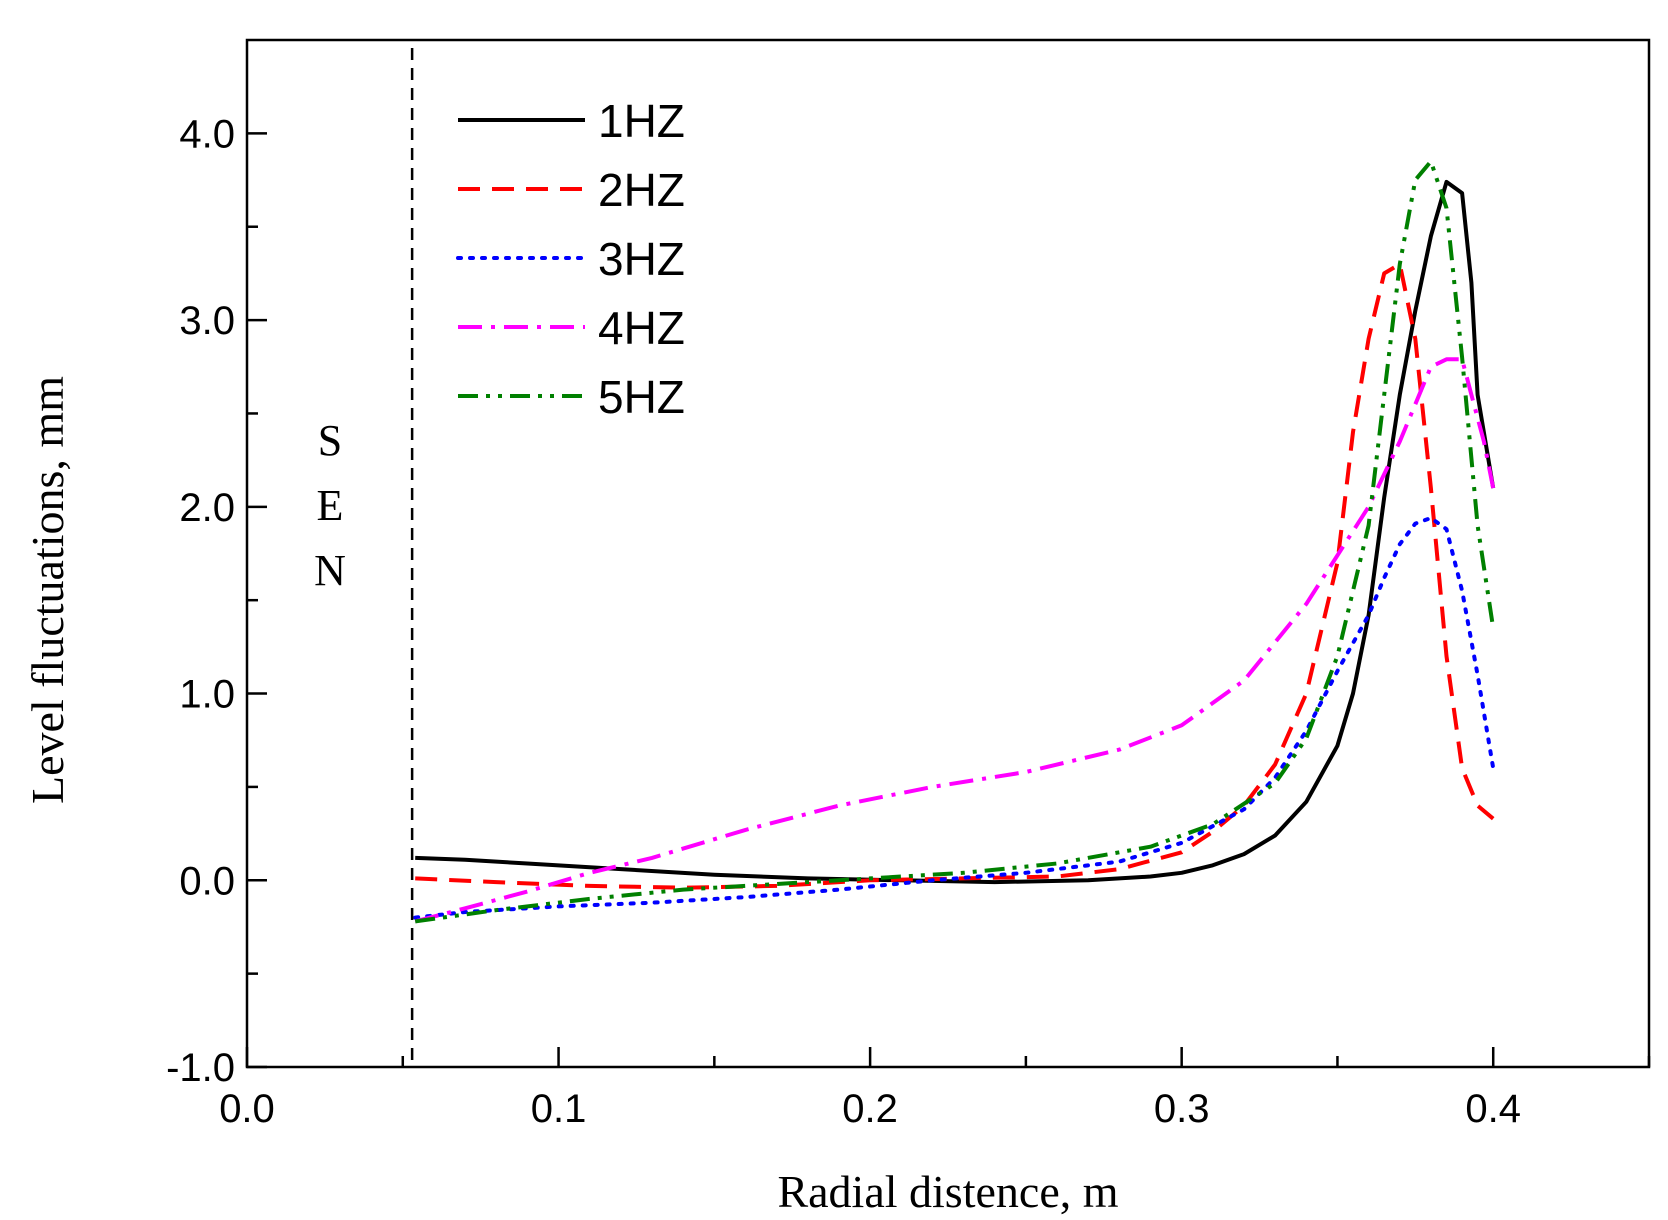 This screenshot has height=1220, width=1668. I want to click on y-tick-label: -1.0, so click(200, 1068).